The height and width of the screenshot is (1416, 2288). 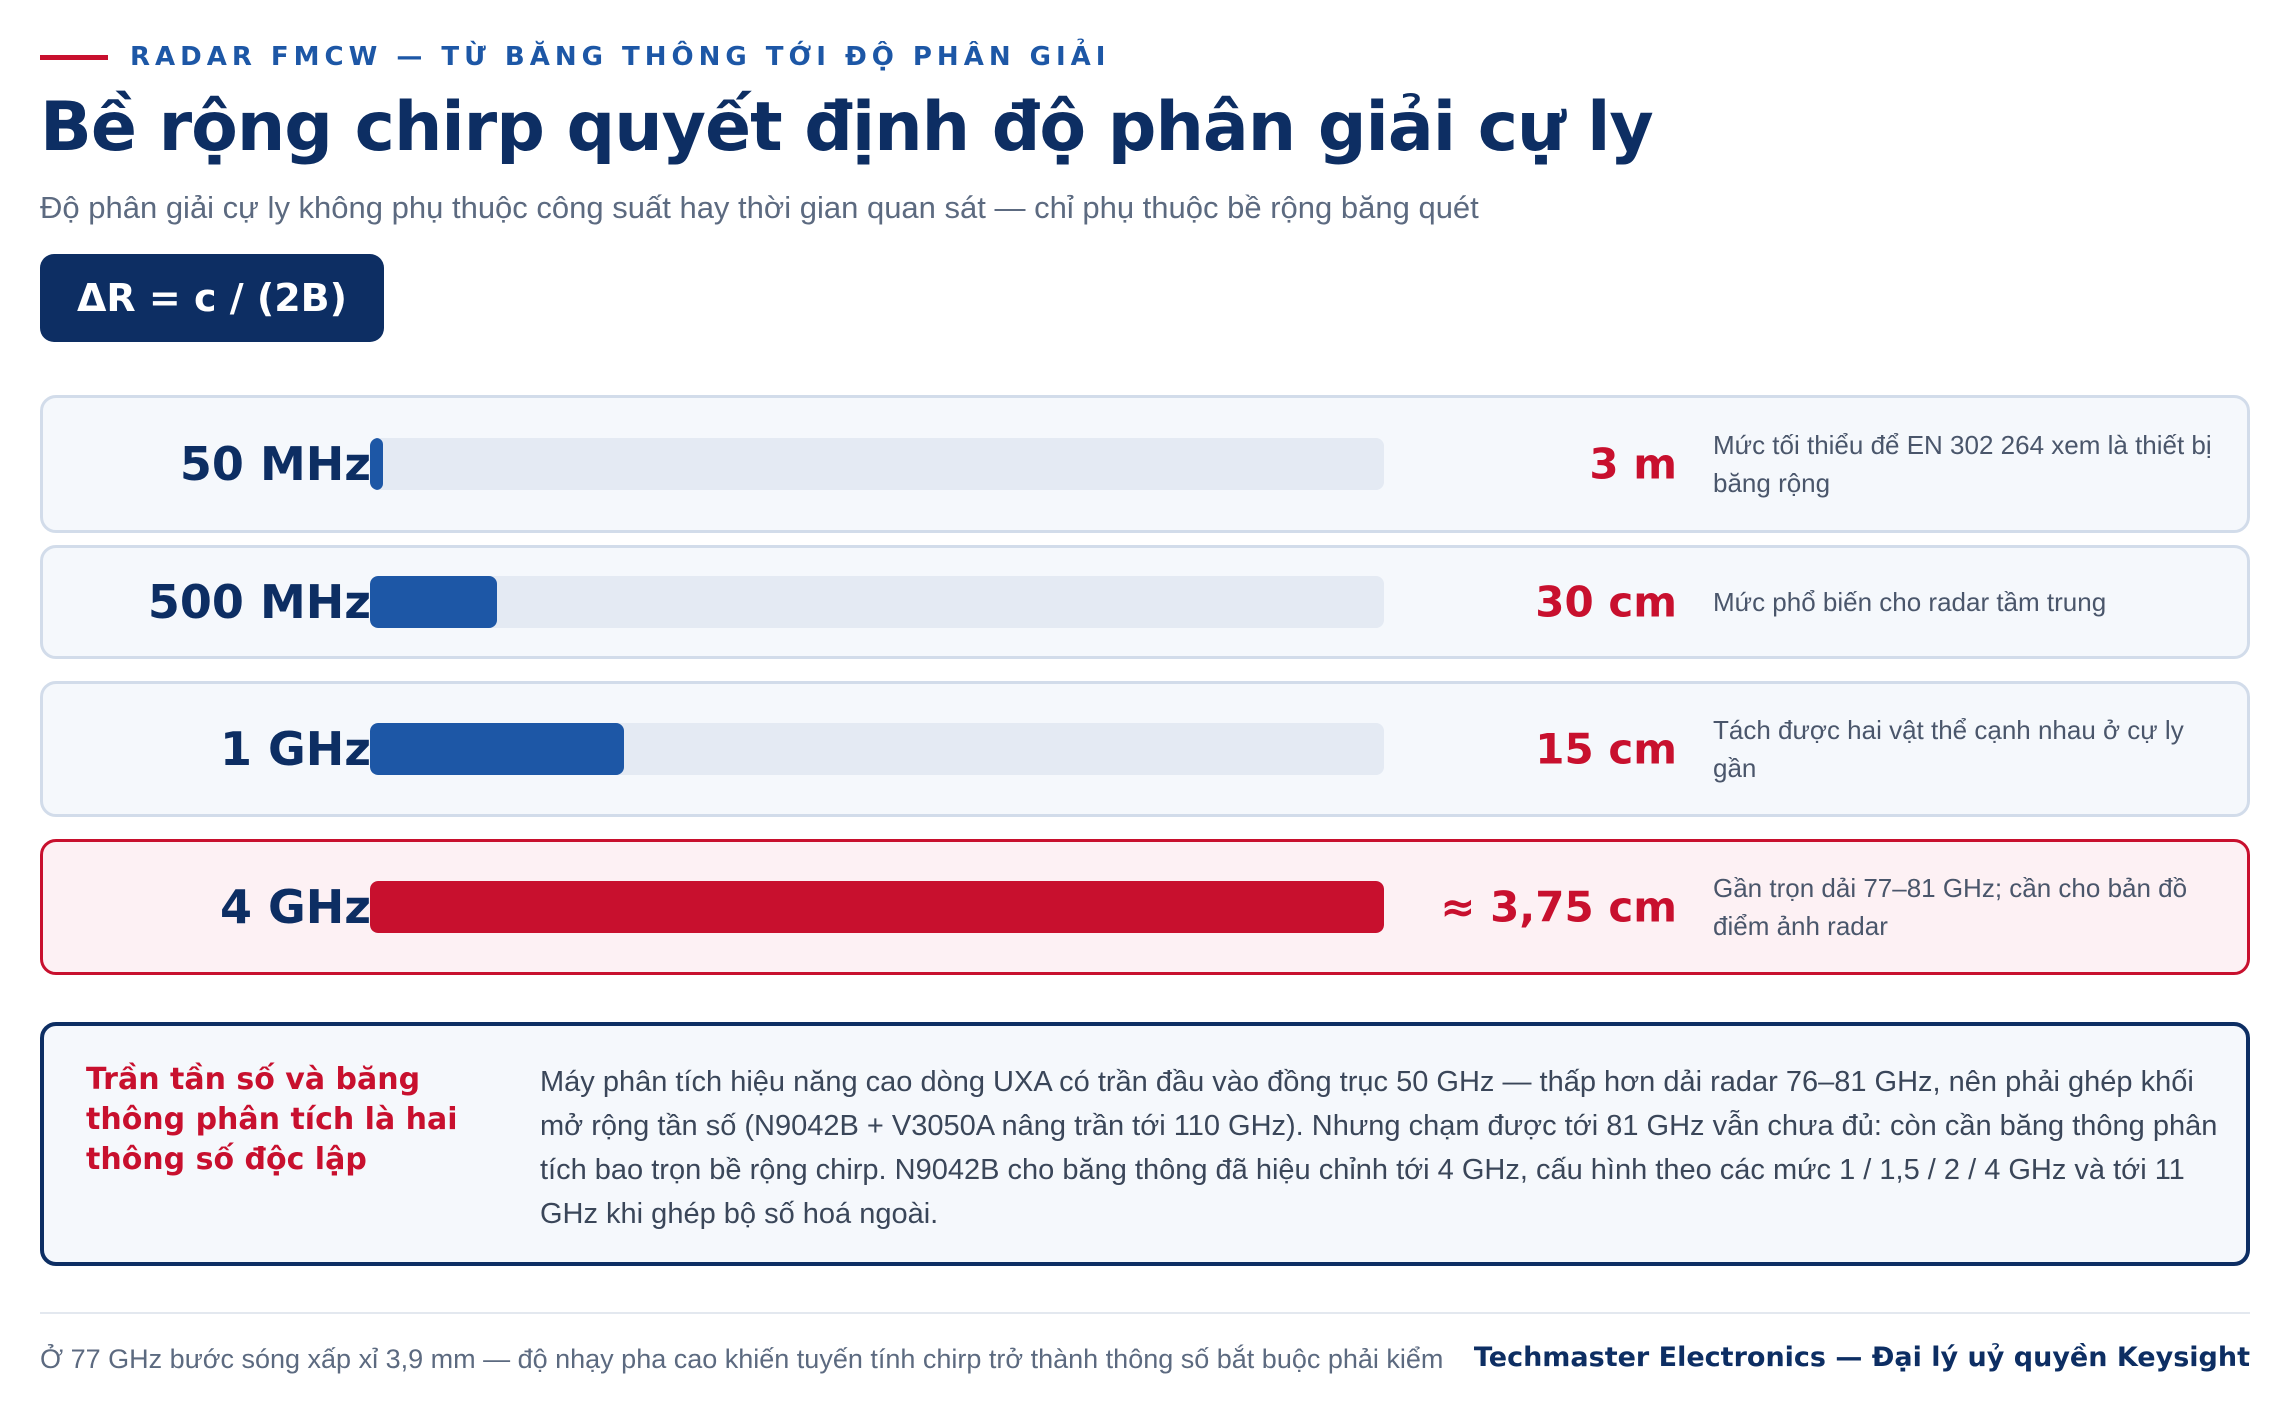 What do you see at coordinates (74, 57) in the screenshot?
I see `kicker-accent-line` at bounding box center [74, 57].